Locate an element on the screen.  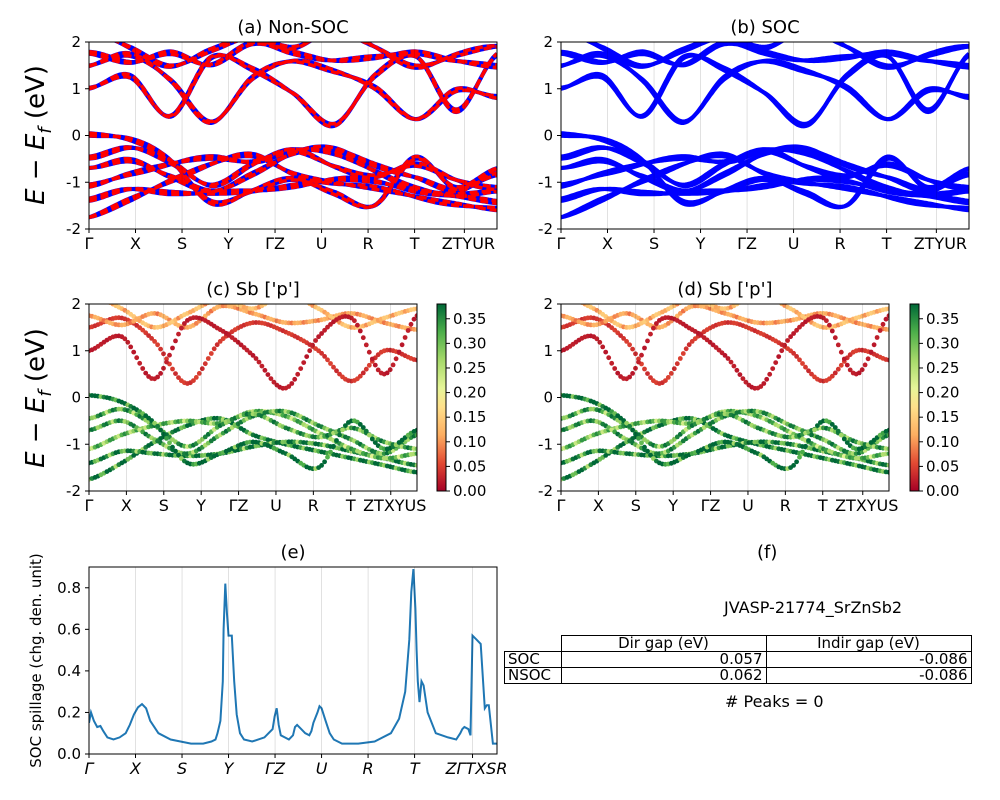
x-tick-label: ZTXYUS is located at coordinates (394, 505).